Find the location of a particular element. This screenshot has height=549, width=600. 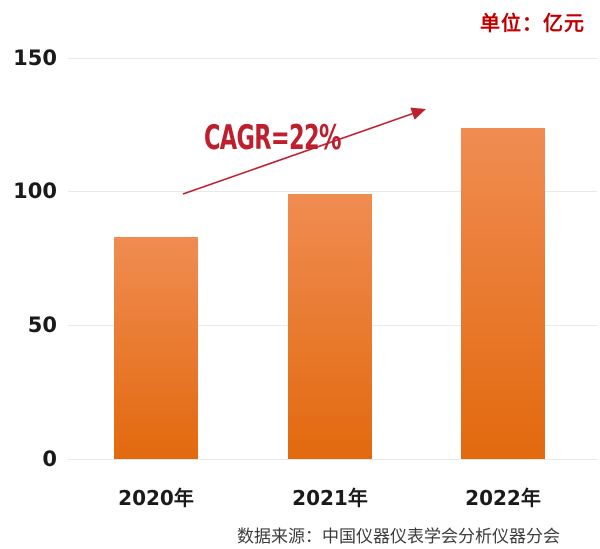

y-tick-label: 50 is located at coordinates (42, 324).